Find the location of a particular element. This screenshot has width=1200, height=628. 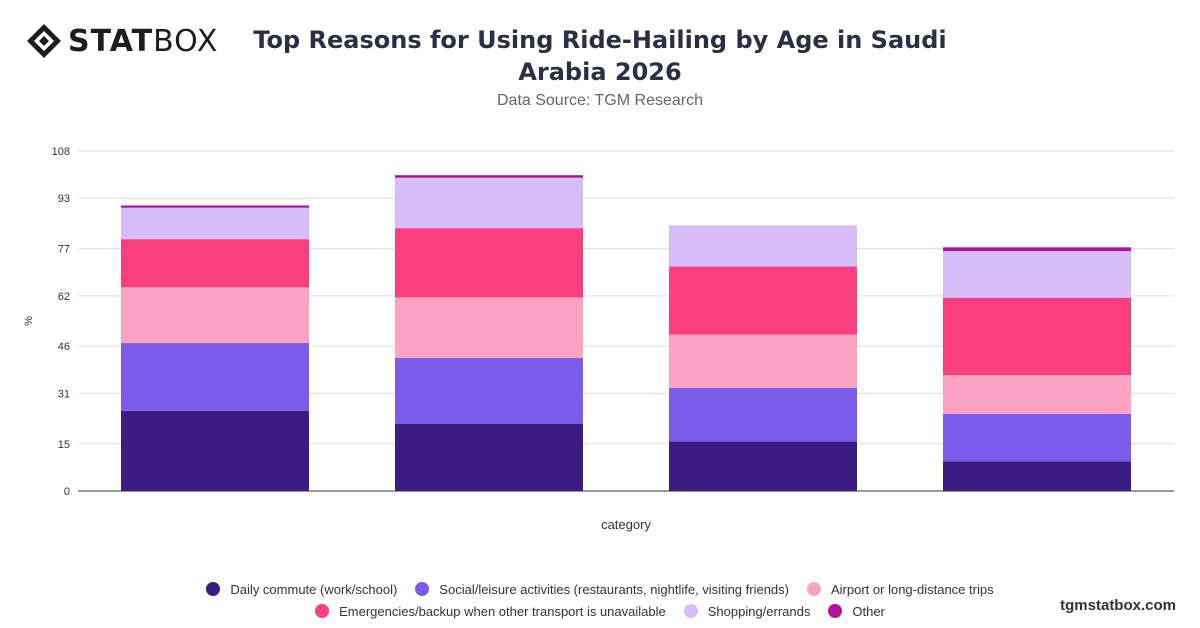

legend-item: Airport or long-distance trips is located at coordinates (900, 589).